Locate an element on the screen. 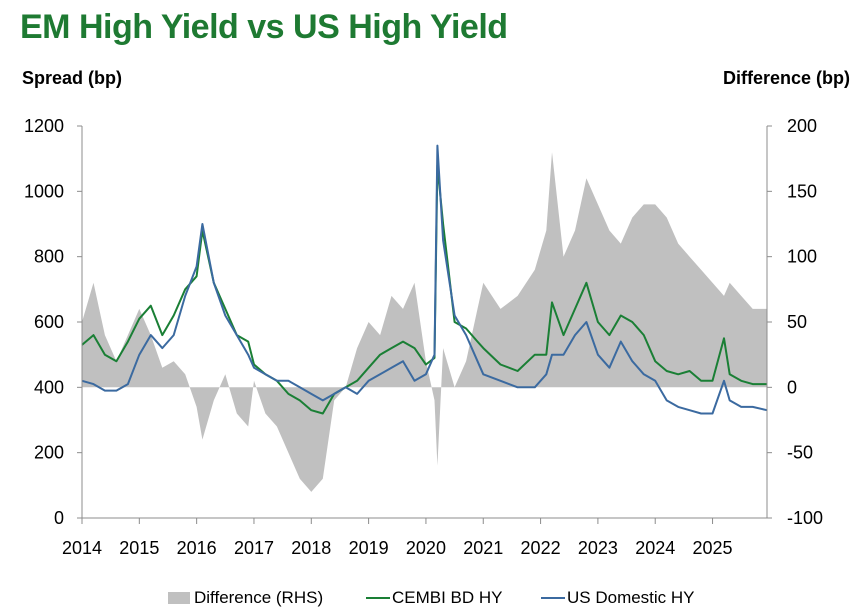 The height and width of the screenshot is (616, 856). x-tick-label: 2016 is located at coordinates (197, 548).